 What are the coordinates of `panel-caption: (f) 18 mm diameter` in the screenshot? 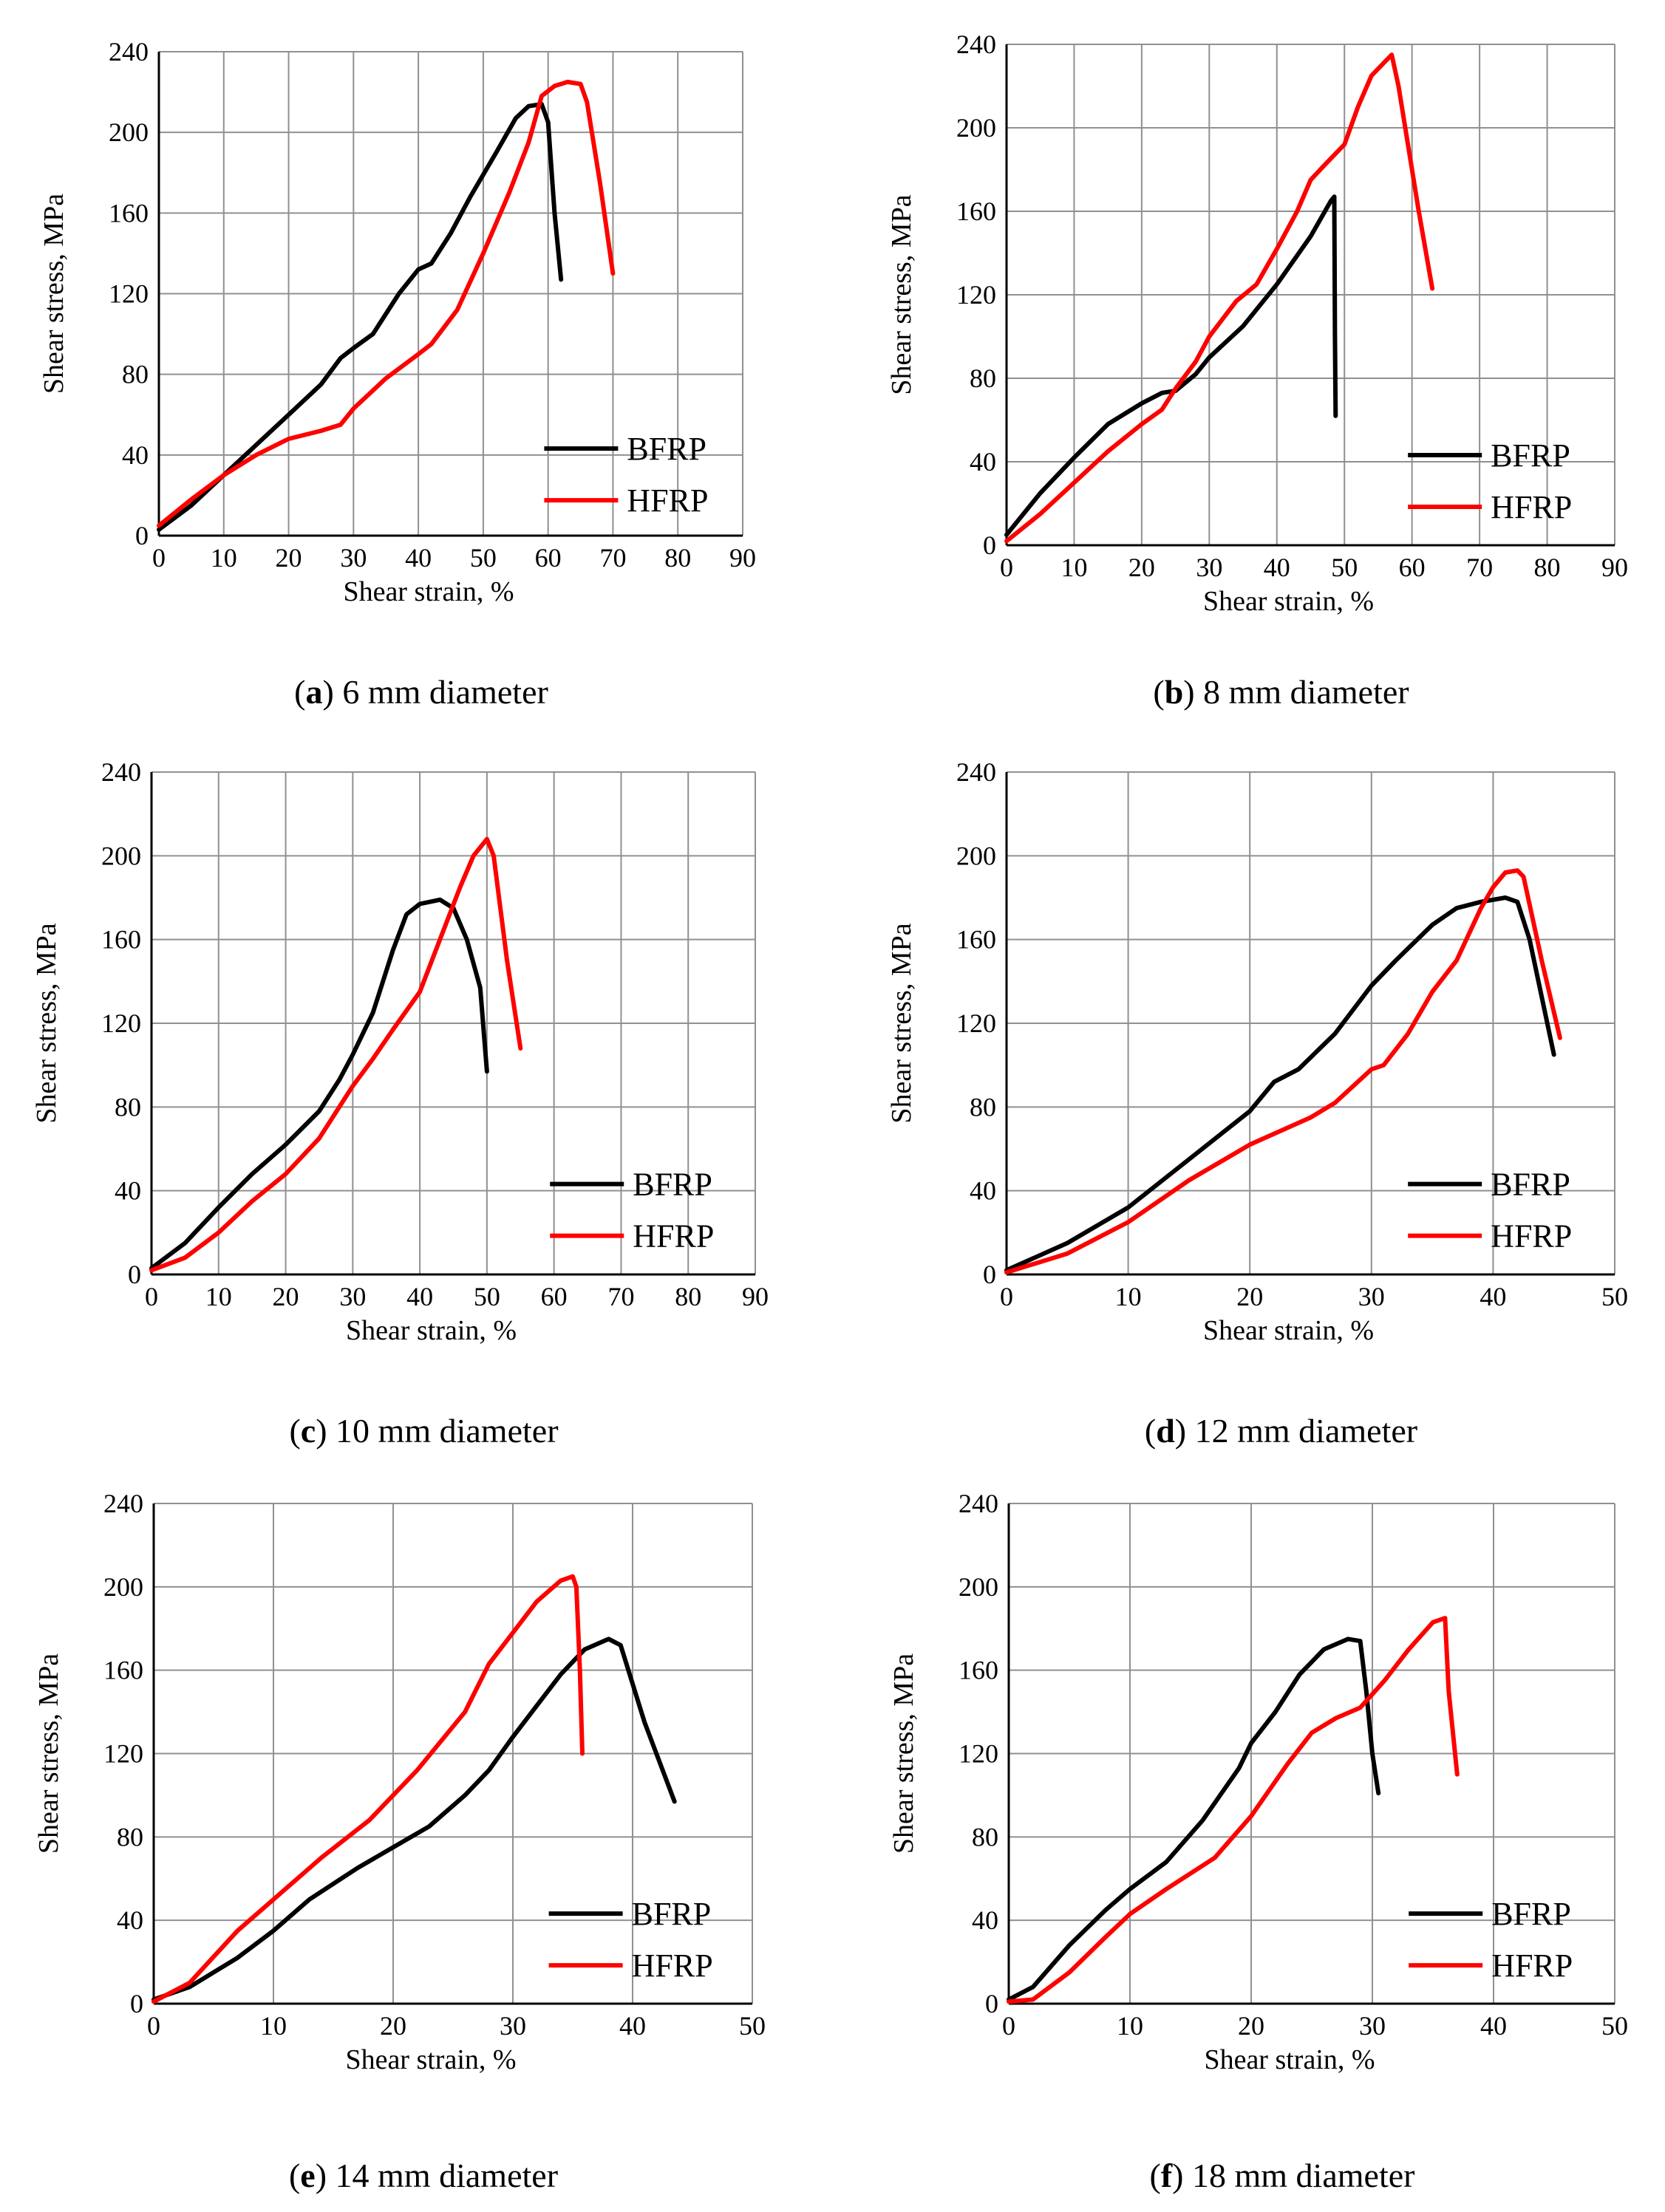 It's located at (1282, 2175).